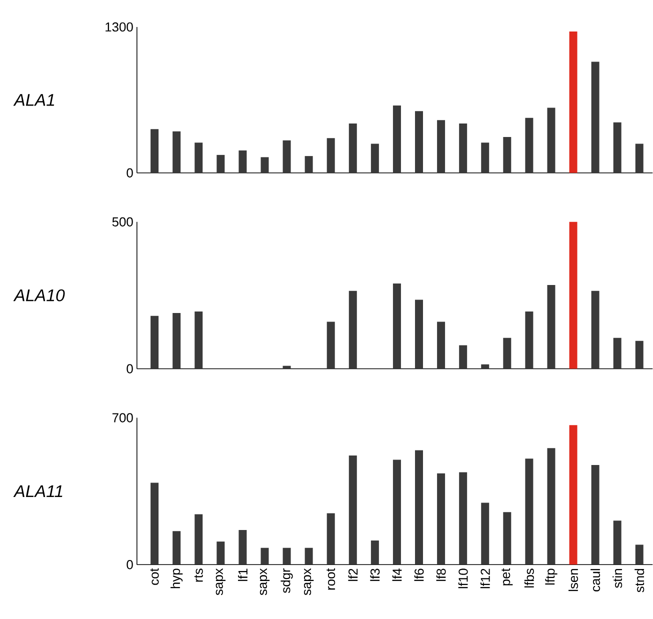 The height and width of the screenshot is (619, 653). I want to click on x-tick-label: lf1, so click(243, 575).